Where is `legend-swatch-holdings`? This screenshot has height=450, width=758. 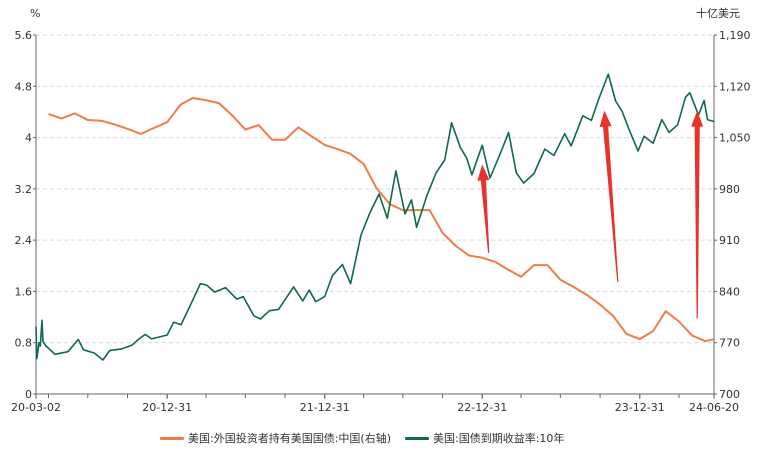
legend-swatch-holdings is located at coordinates (172, 438).